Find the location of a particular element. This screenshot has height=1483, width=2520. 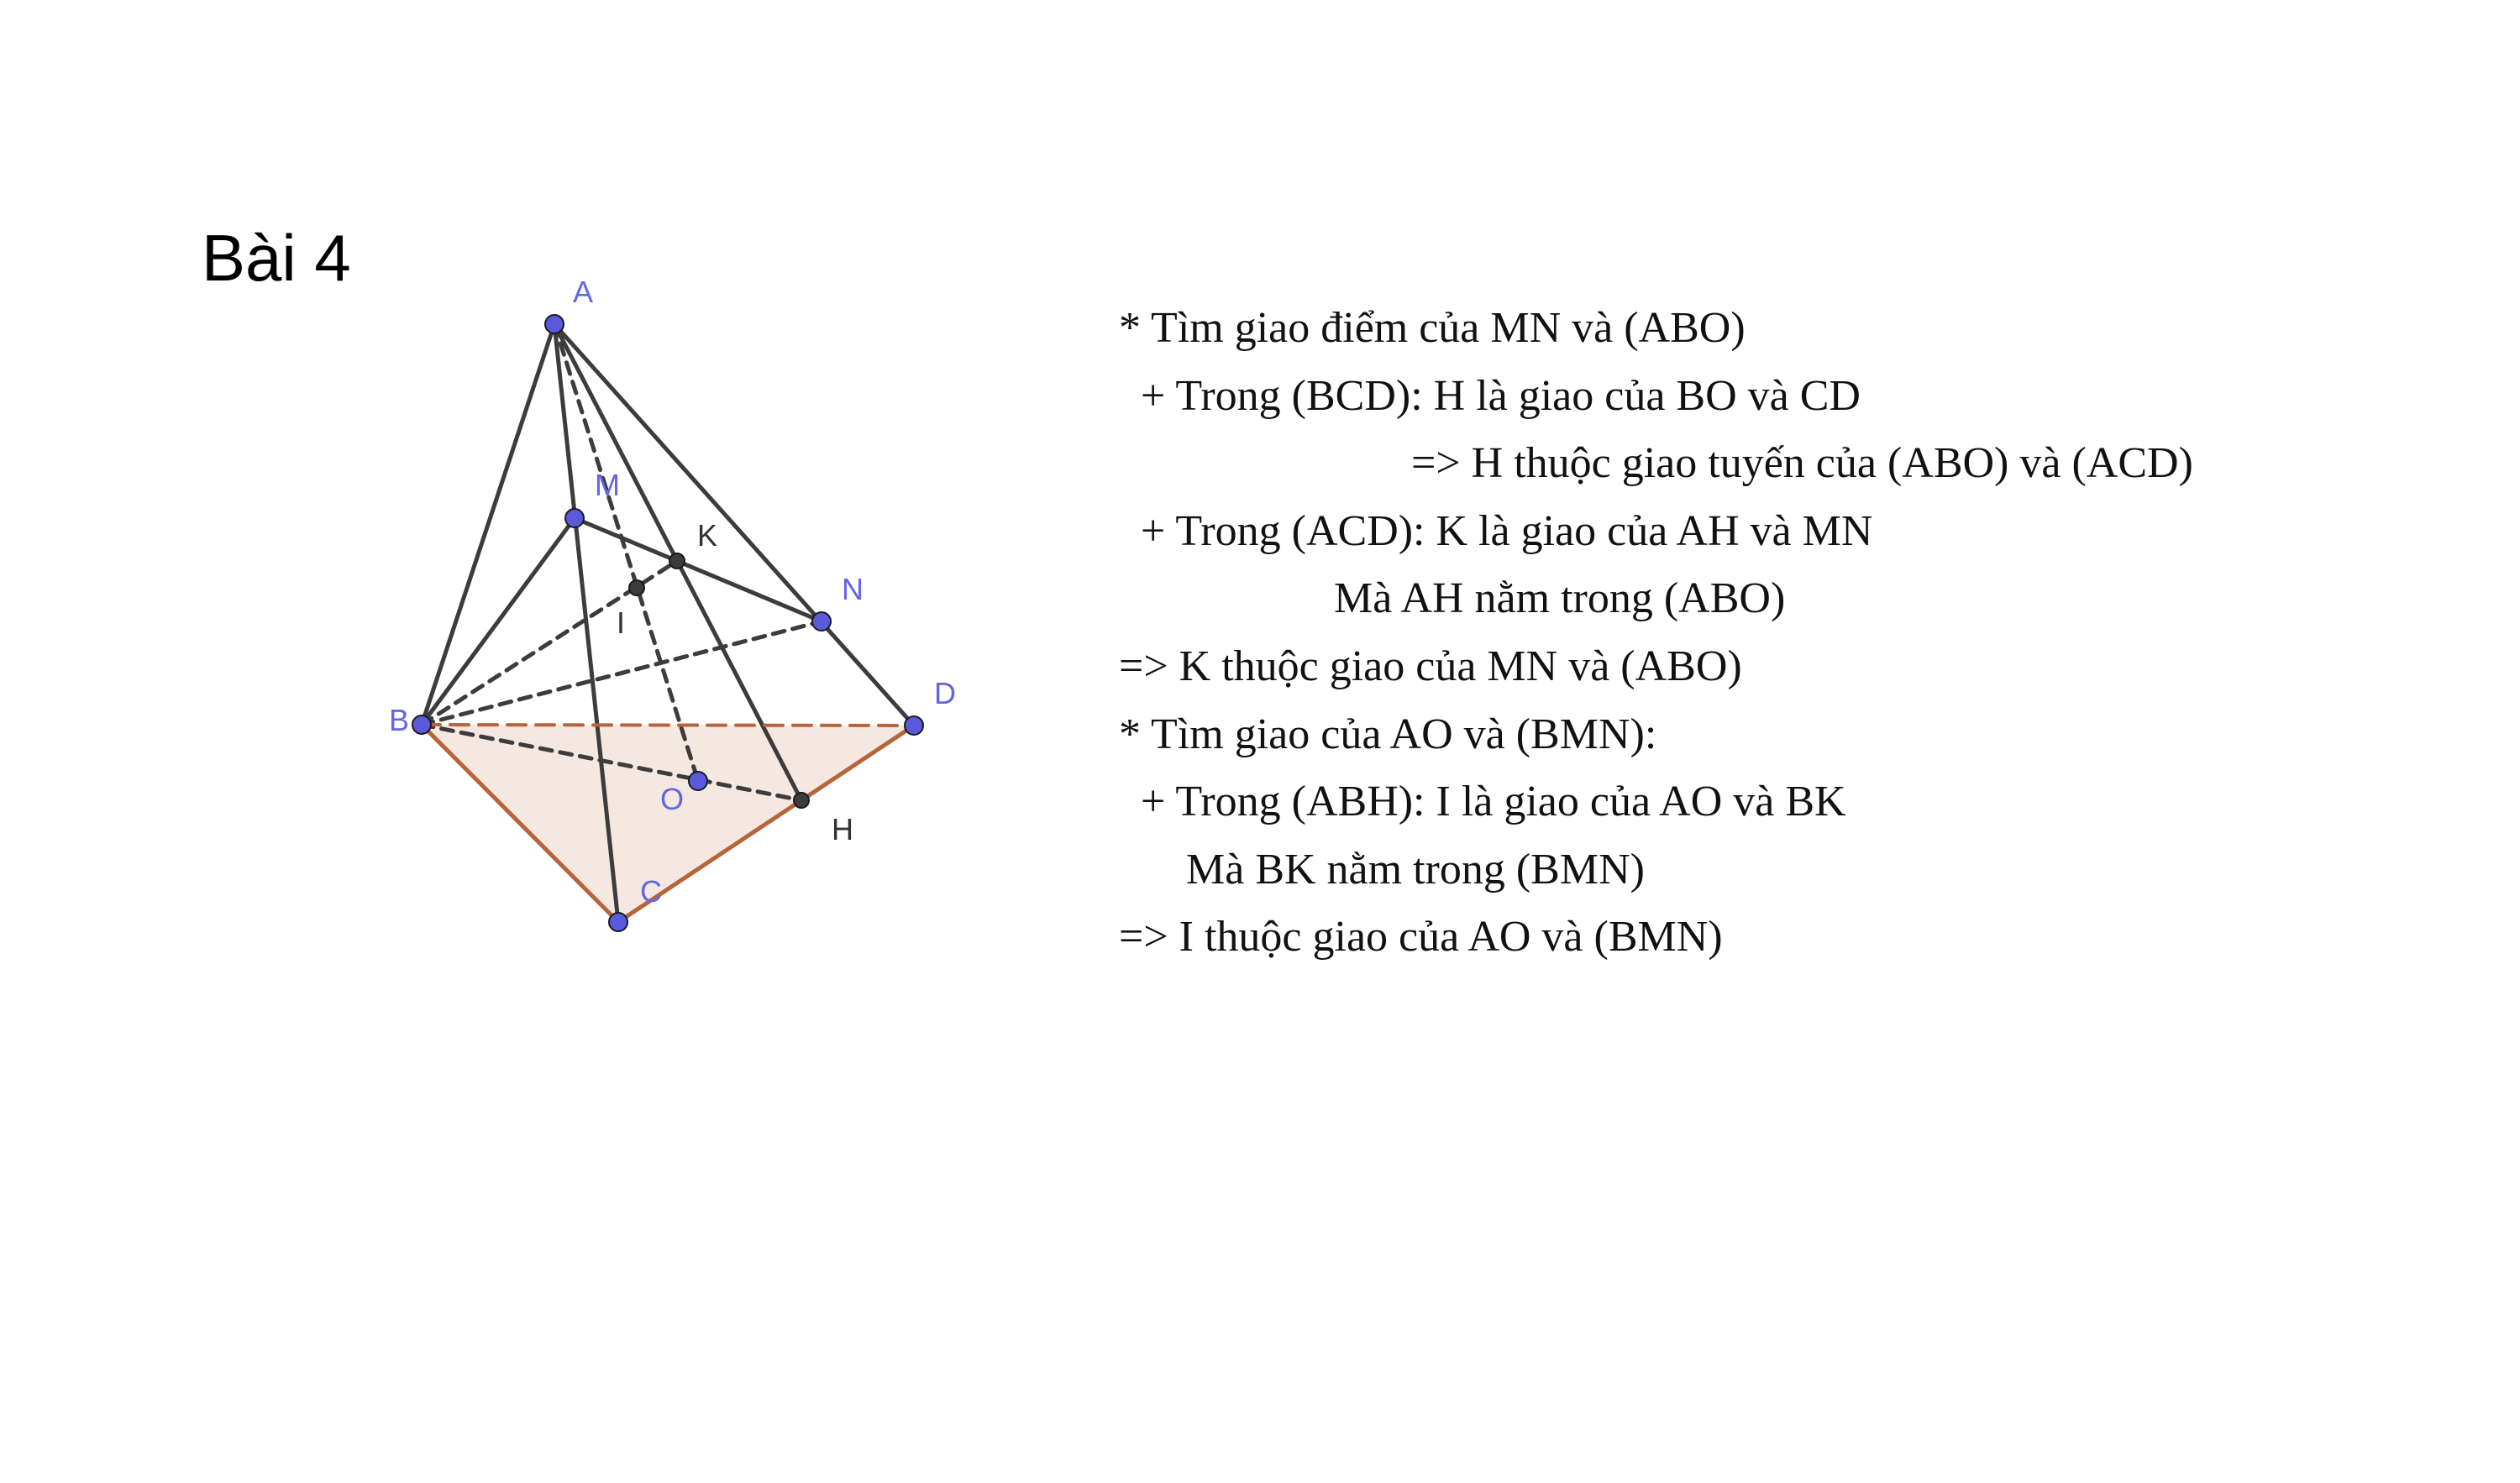

point-label-m: M is located at coordinates (607, 485).